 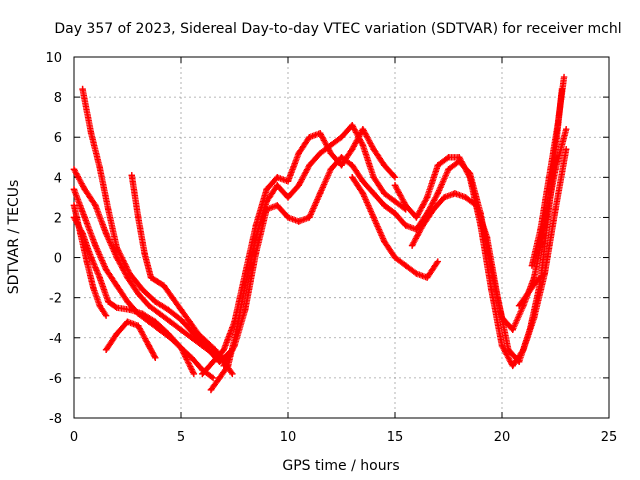 What do you see at coordinates (74, 437) in the screenshot?
I see `x-tick-label: 0` at bounding box center [74, 437].